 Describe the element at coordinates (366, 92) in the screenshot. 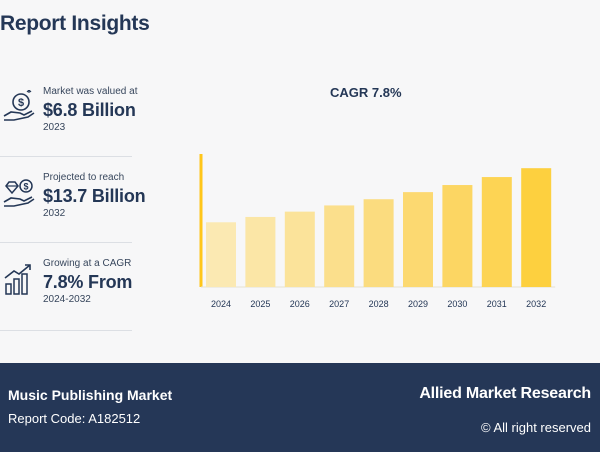

I see `chart-title: CAGR 7.8%` at that location.